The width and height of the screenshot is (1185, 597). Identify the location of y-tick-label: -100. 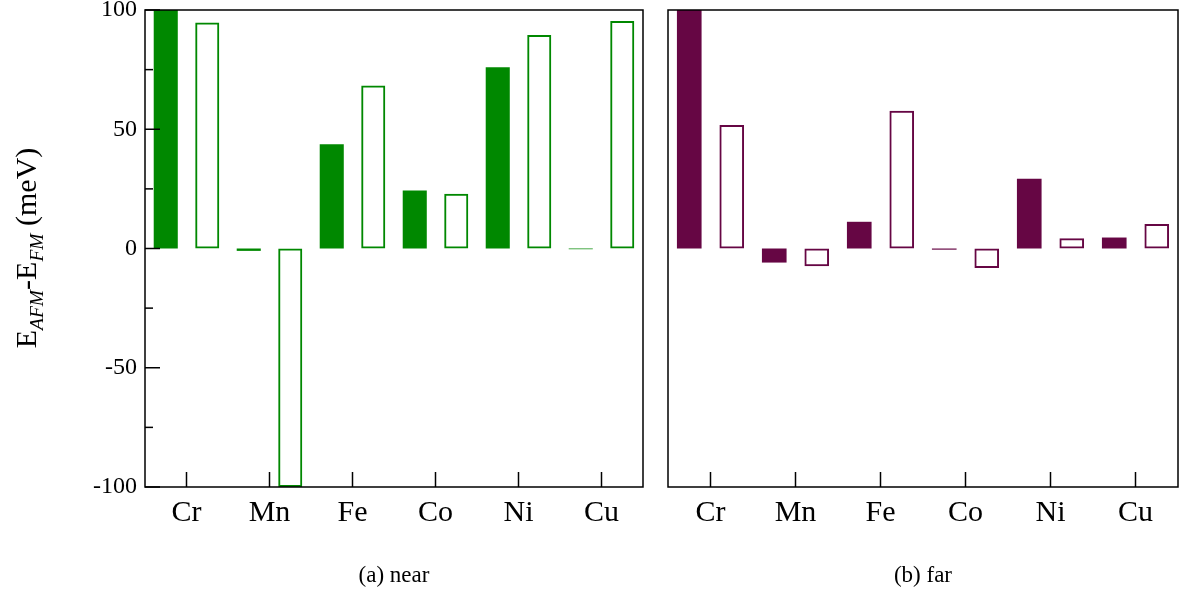
(115, 485).